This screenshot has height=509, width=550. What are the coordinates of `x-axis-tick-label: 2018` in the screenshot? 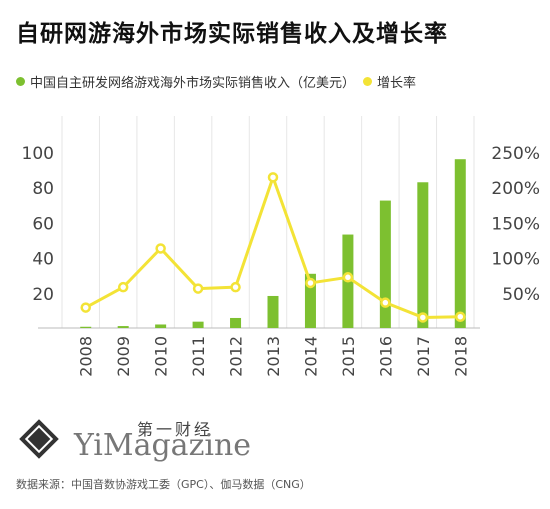 It's located at (460, 356).